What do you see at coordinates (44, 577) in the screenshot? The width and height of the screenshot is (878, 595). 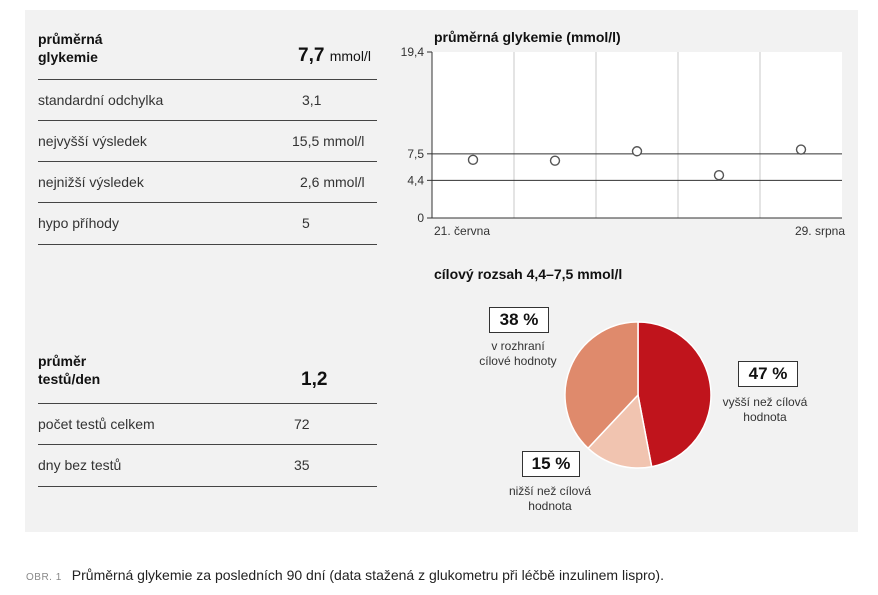 I see `figure-caption-label: OBR. 1` at bounding box center [44, 577].